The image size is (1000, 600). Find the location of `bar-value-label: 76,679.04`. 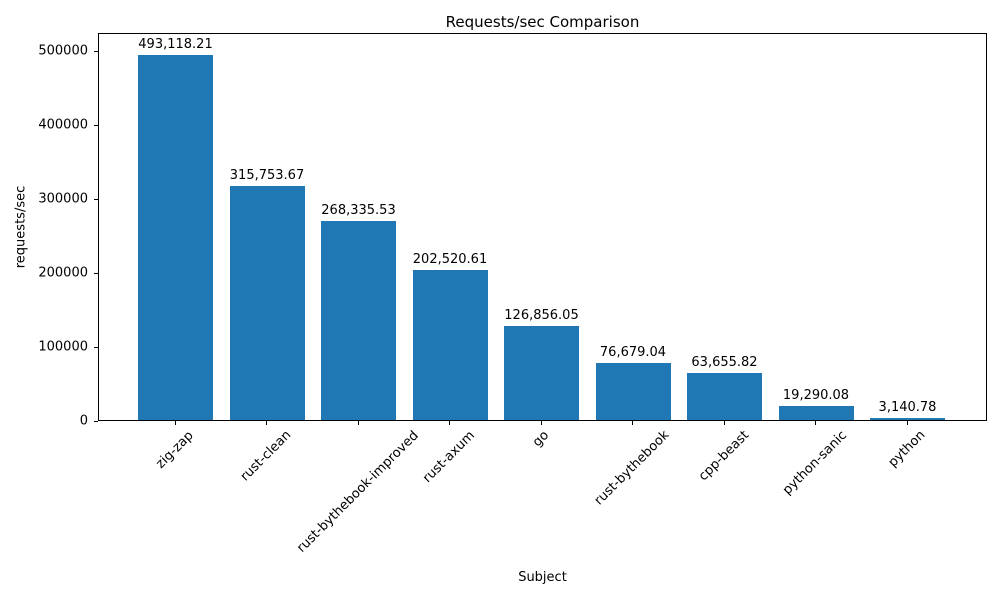

bar-value-label: 76,679.04 is located at coordinates (633, 353).